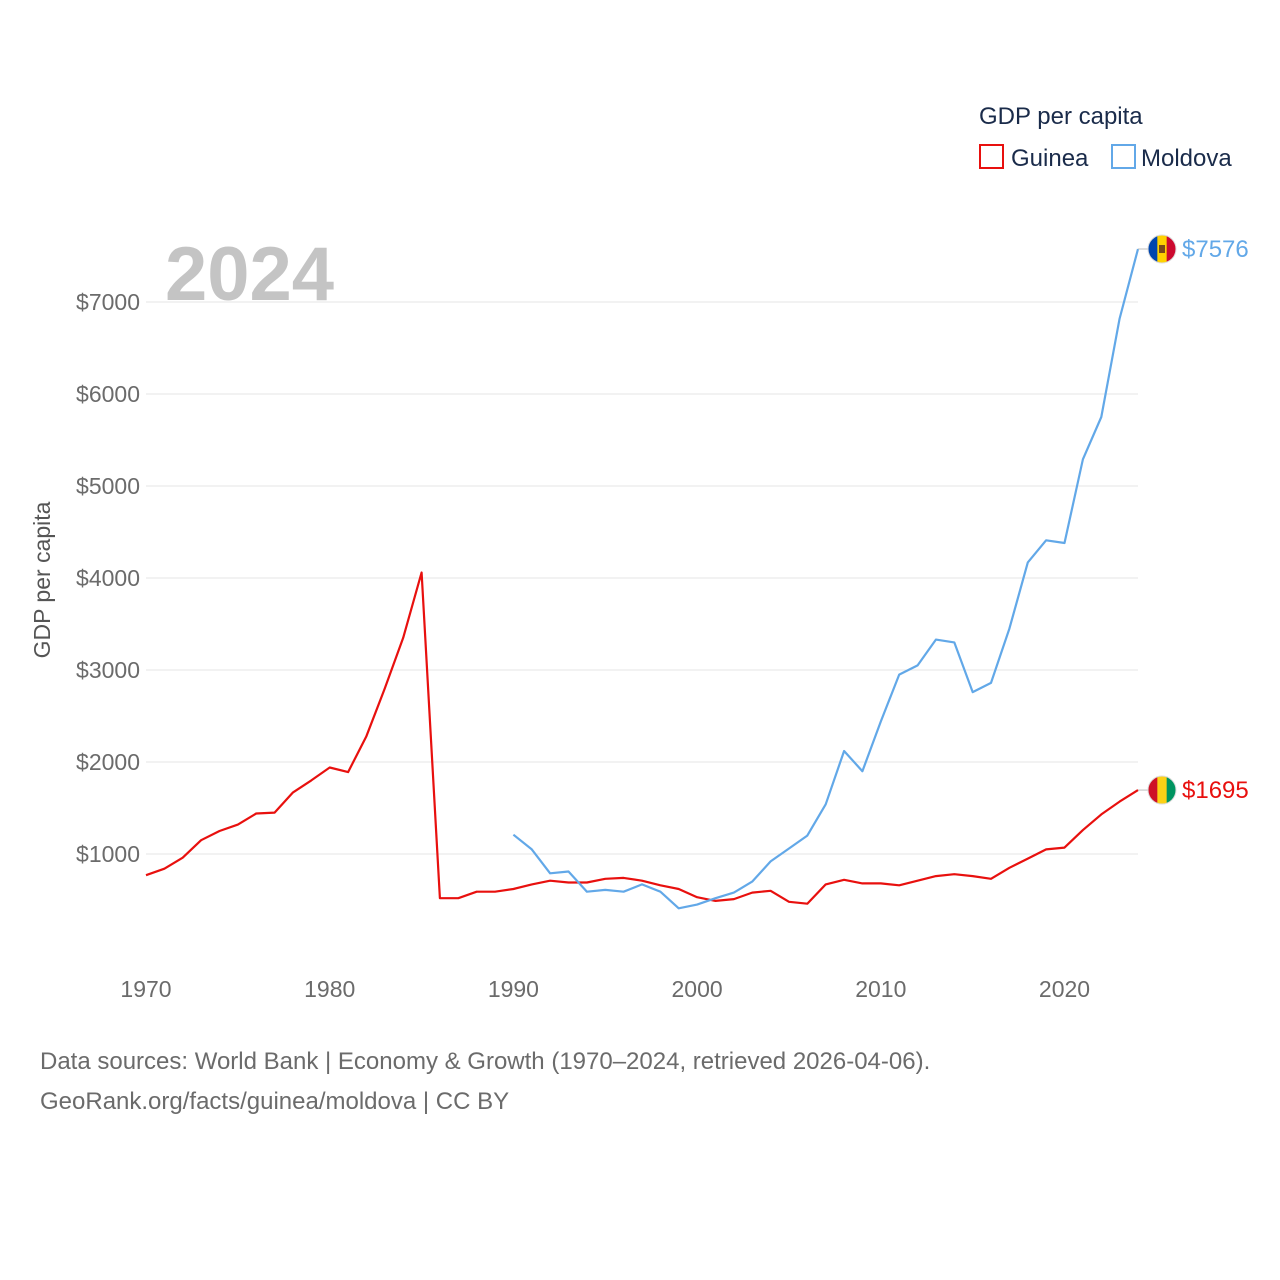 This screenshot has height=1280, width=1280. I want to click on y-axis-ticks: $1000 $2000 $3000 $4000 $5000 $6000 $7000, so click(108, 578).